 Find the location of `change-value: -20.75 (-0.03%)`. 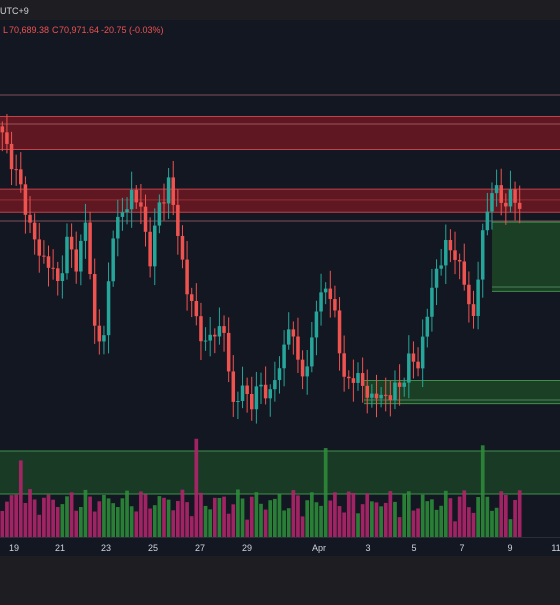

change-value: -20.75 (-0.03%) is located at coordinates (132, 30).